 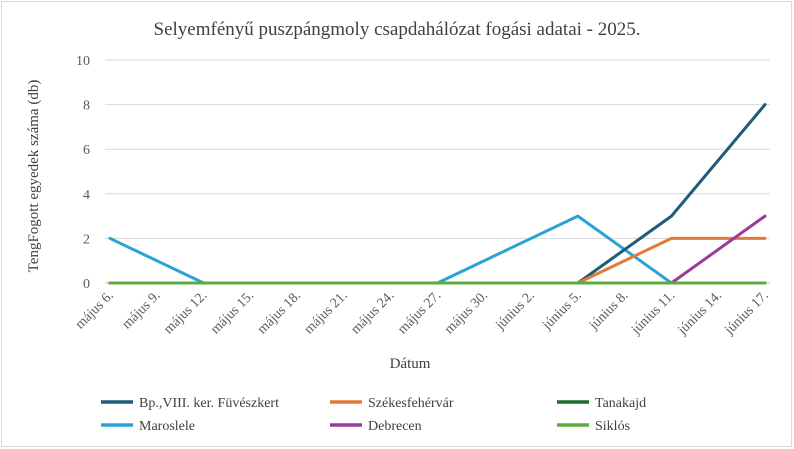 I want to click on x-tick-label: május 12., so click(x=185, y=312).